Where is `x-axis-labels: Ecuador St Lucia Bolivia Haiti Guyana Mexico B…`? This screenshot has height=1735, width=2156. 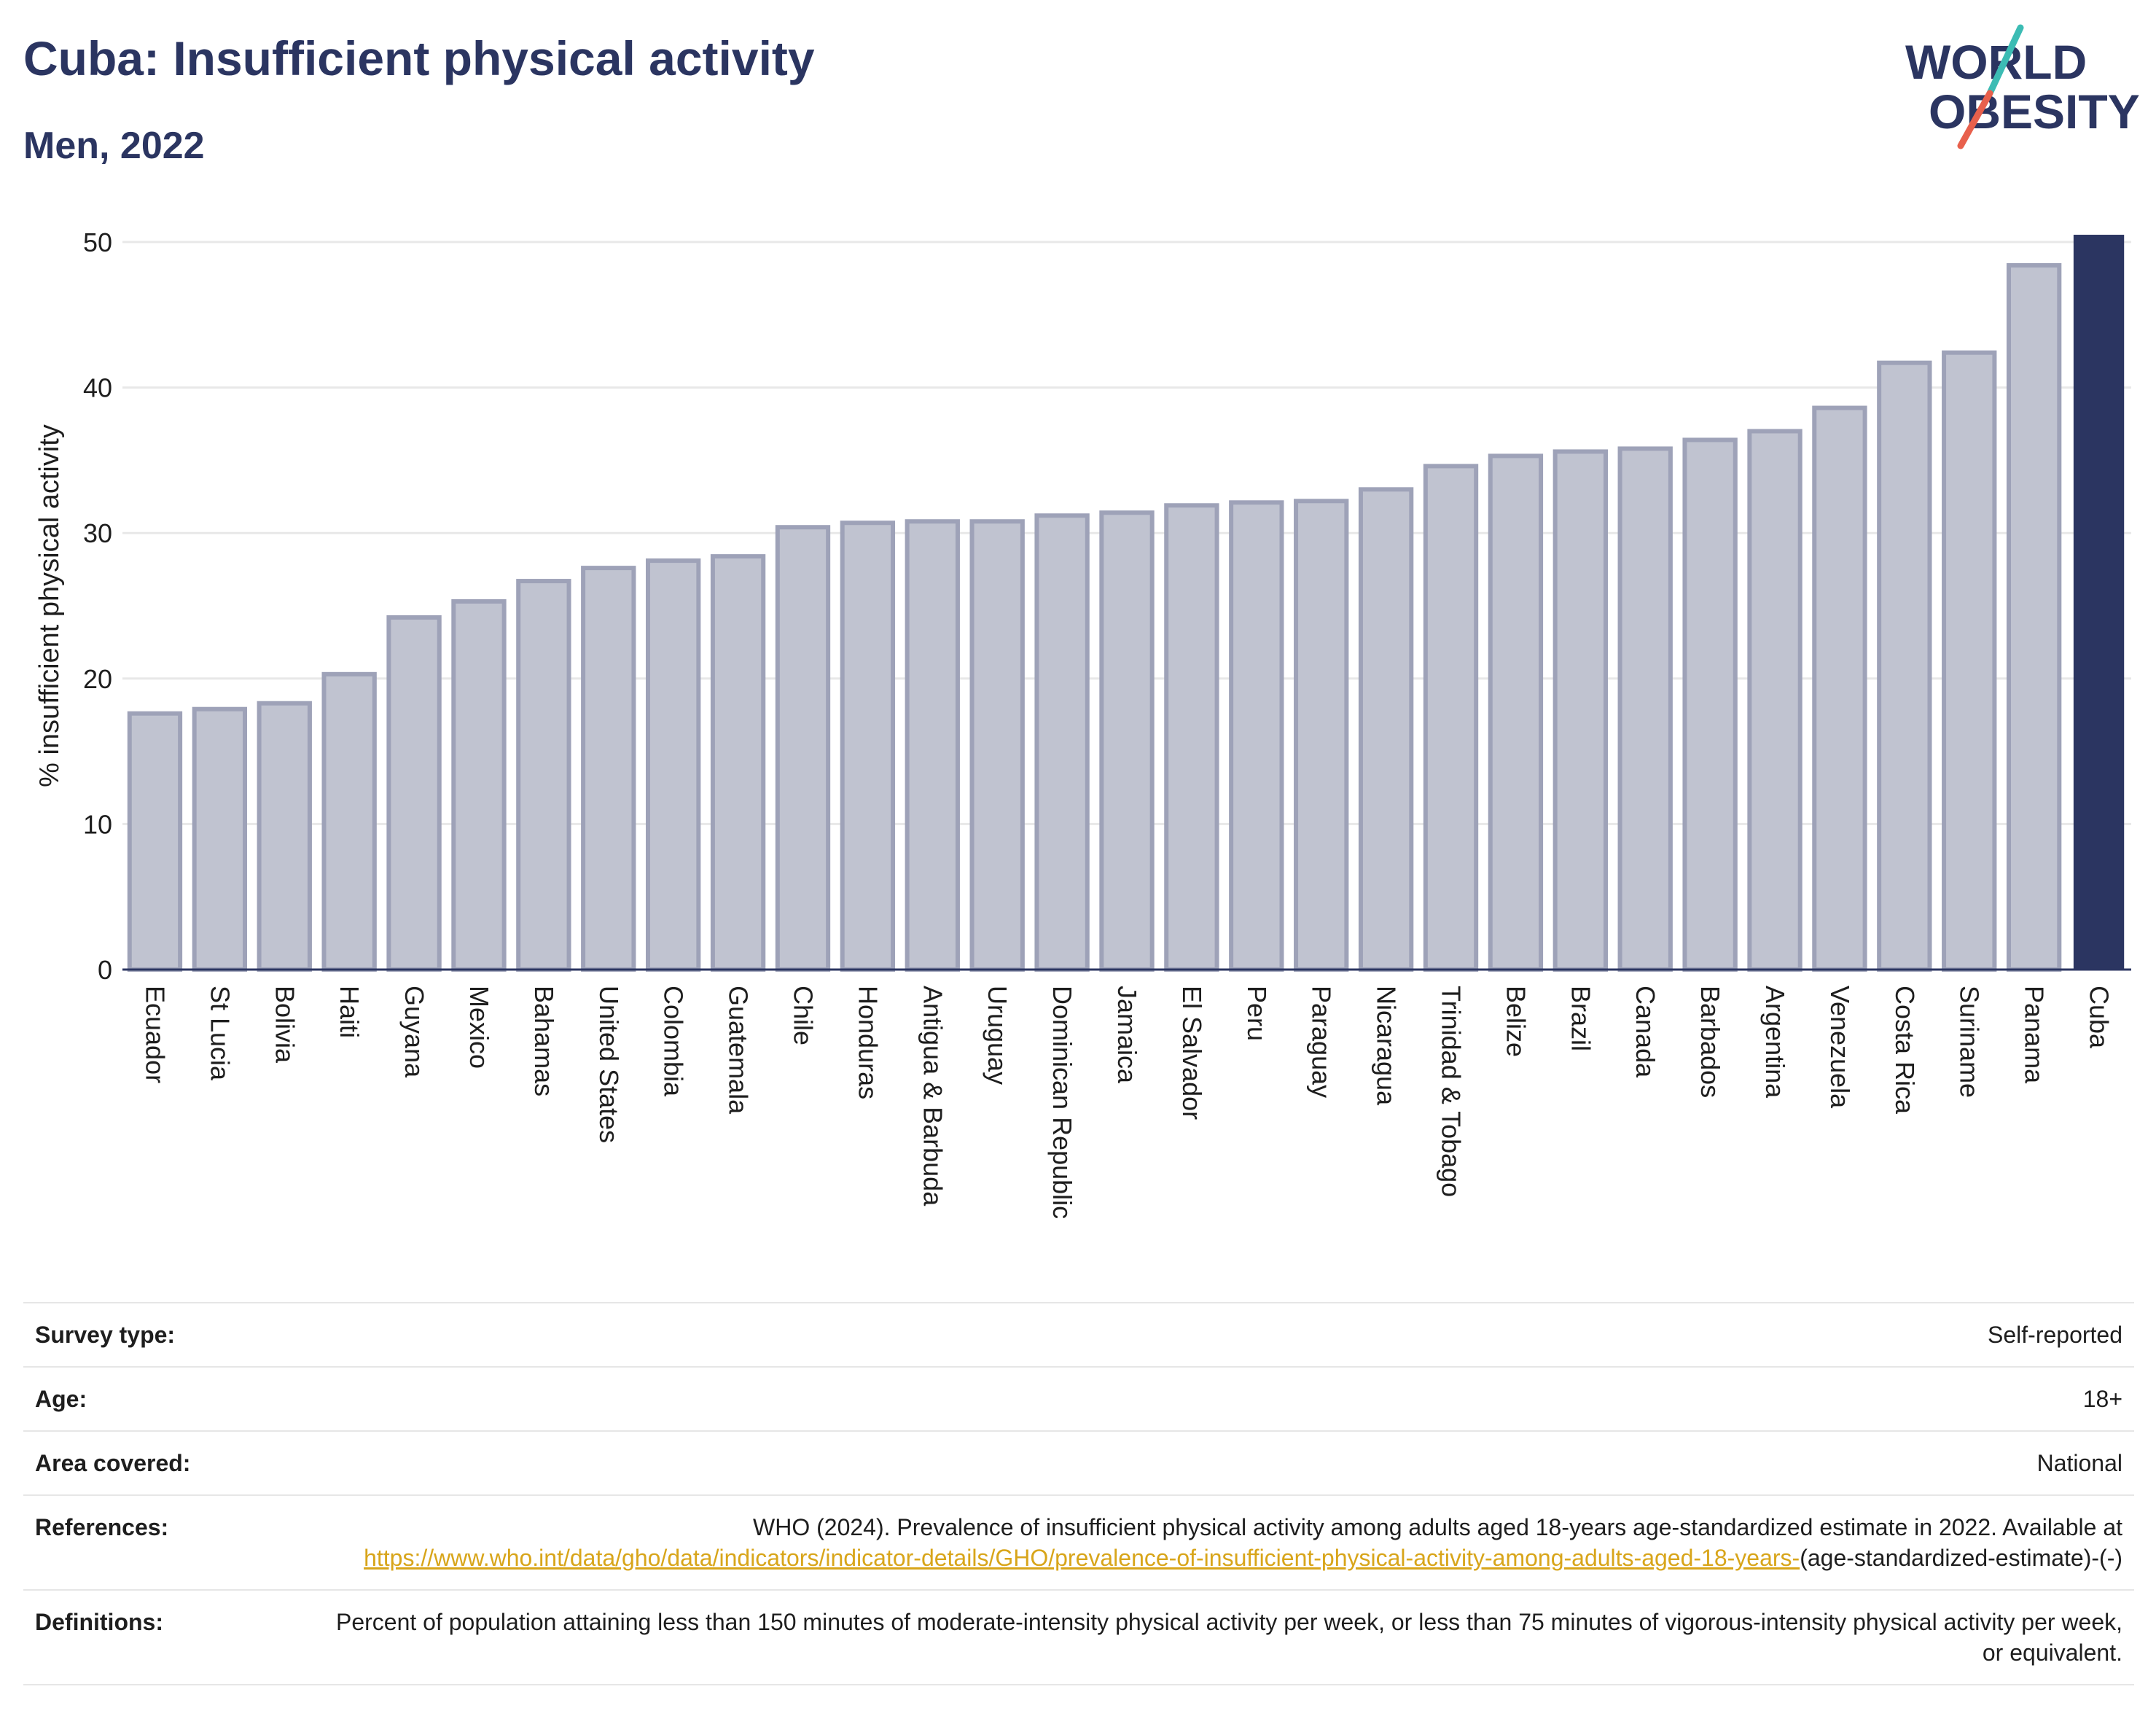 x-axis-labels: Ecuador St Lucia Bolivia Haiti Guyana Mexico B… is located at coordinates (1127, 1102).